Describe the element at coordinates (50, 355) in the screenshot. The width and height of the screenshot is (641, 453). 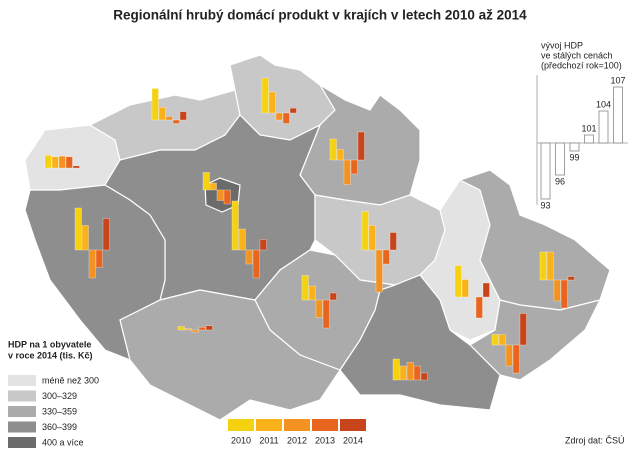
I see `legend-title: v roce 2014 (tis. Kč)` at that location.